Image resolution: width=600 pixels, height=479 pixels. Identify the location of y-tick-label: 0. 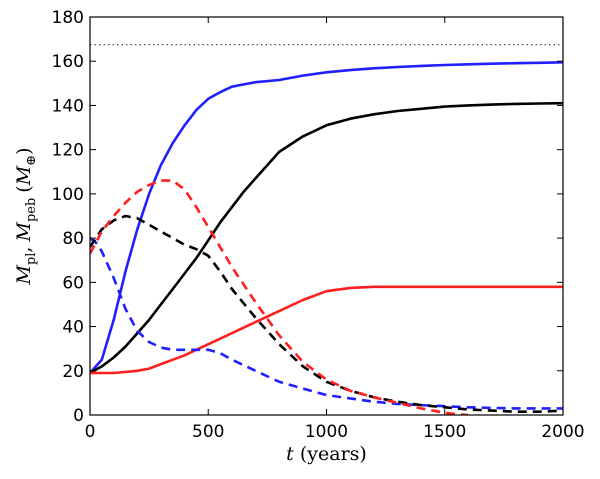
(78, 416).